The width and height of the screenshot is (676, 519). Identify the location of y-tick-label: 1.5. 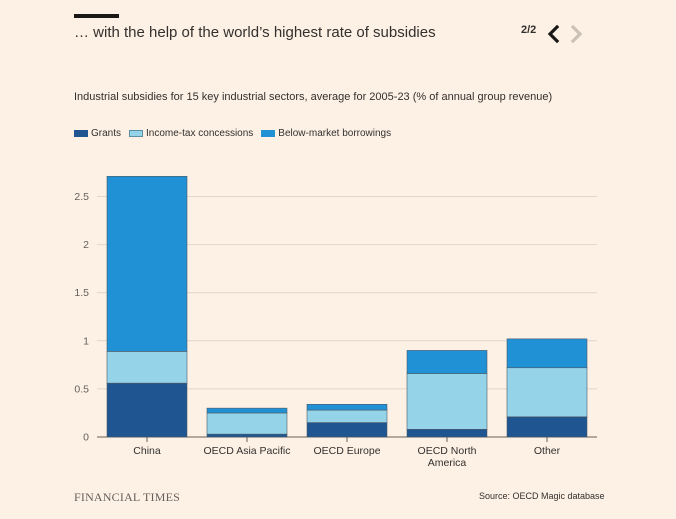
(81, 293).